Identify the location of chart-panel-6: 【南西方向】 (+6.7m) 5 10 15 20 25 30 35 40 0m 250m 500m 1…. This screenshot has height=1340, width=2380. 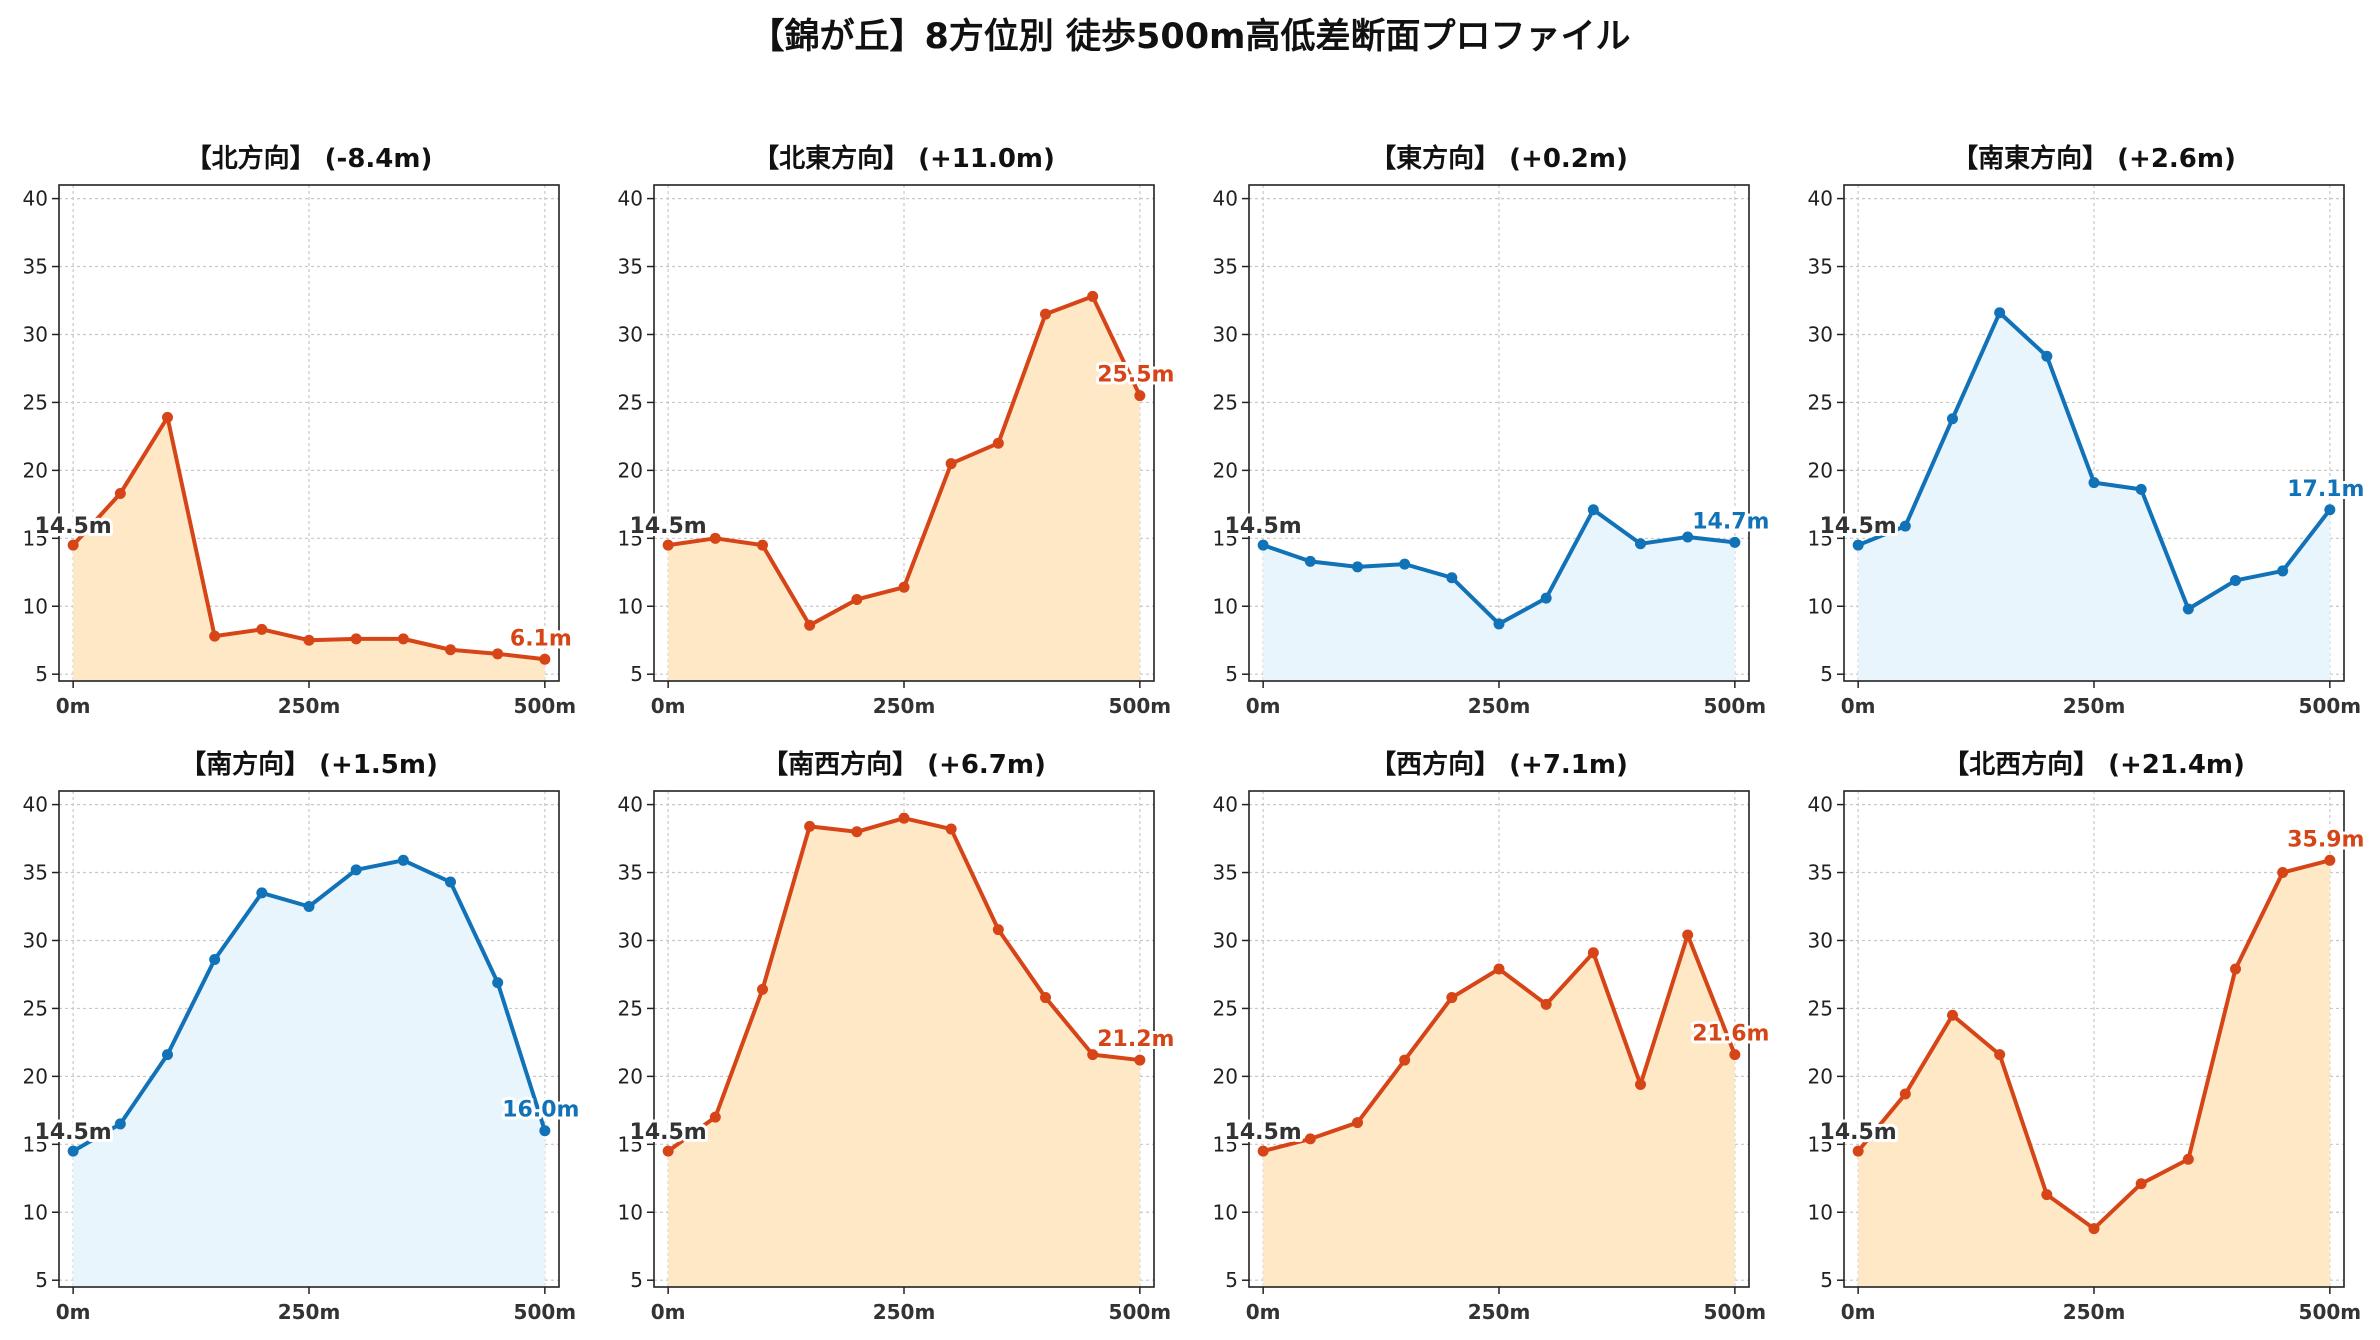
(898, 1036).